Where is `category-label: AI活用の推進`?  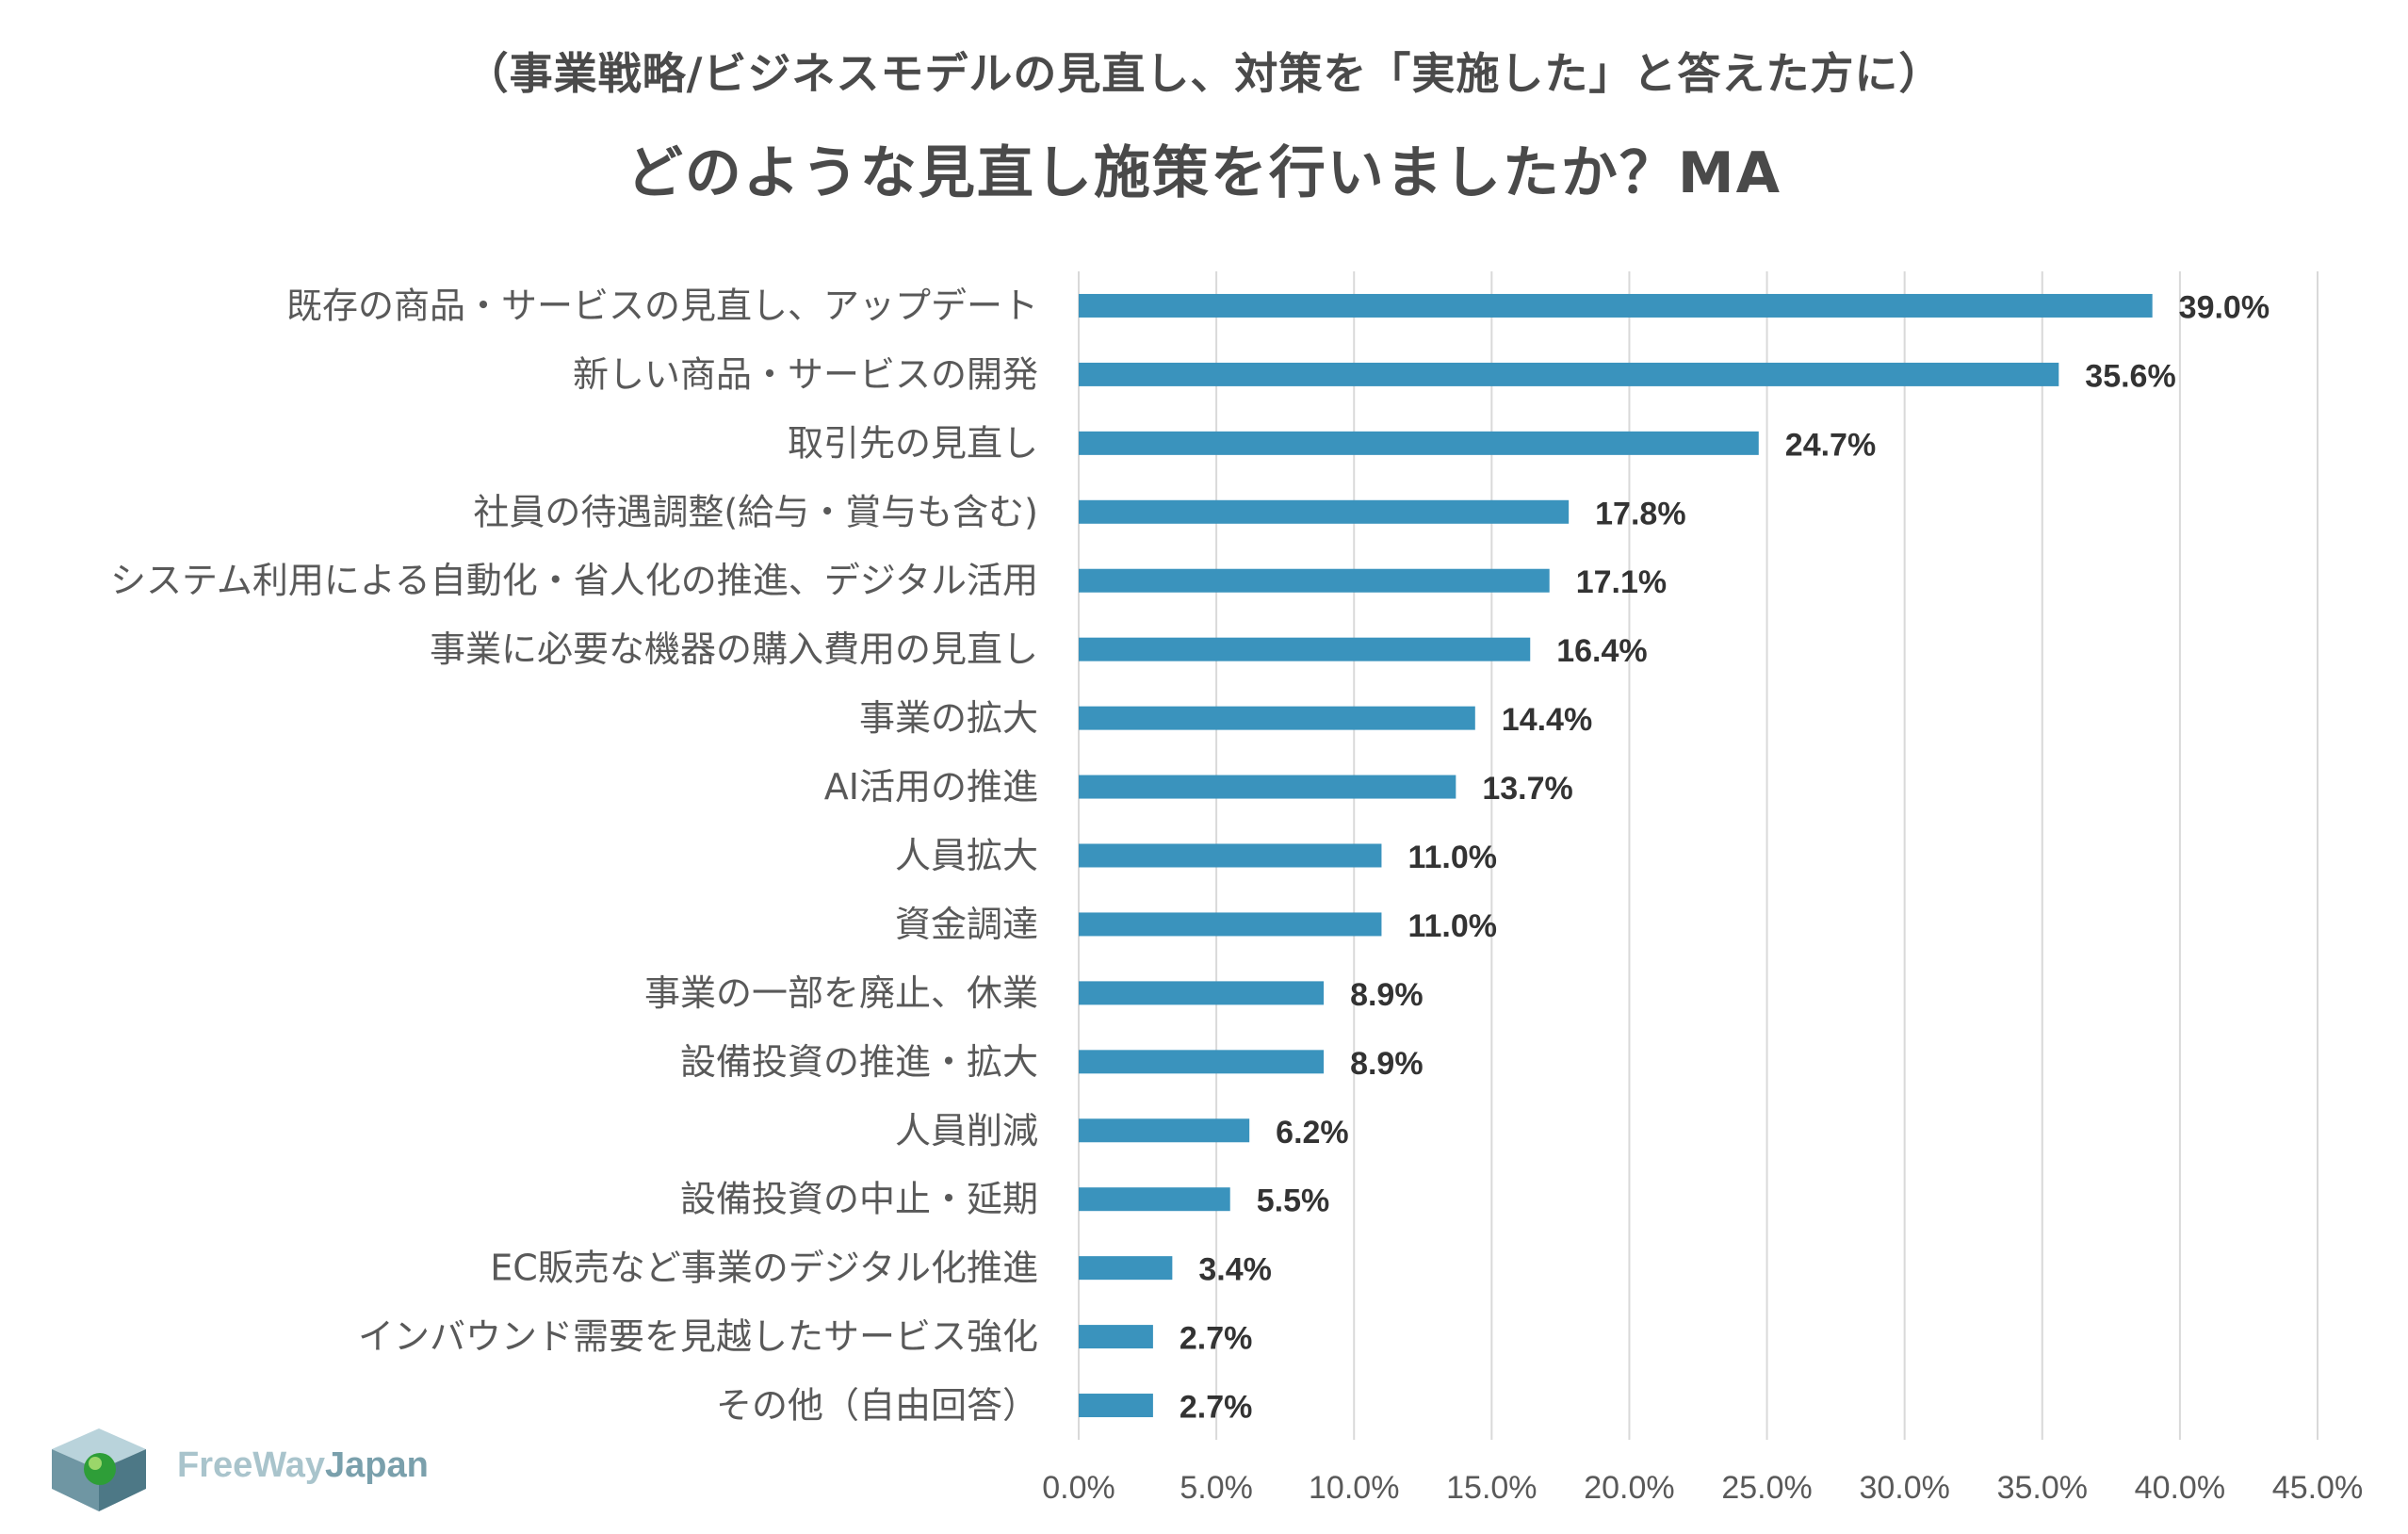
category-label: AI活用の推進 is located at coordinates (931, 787).